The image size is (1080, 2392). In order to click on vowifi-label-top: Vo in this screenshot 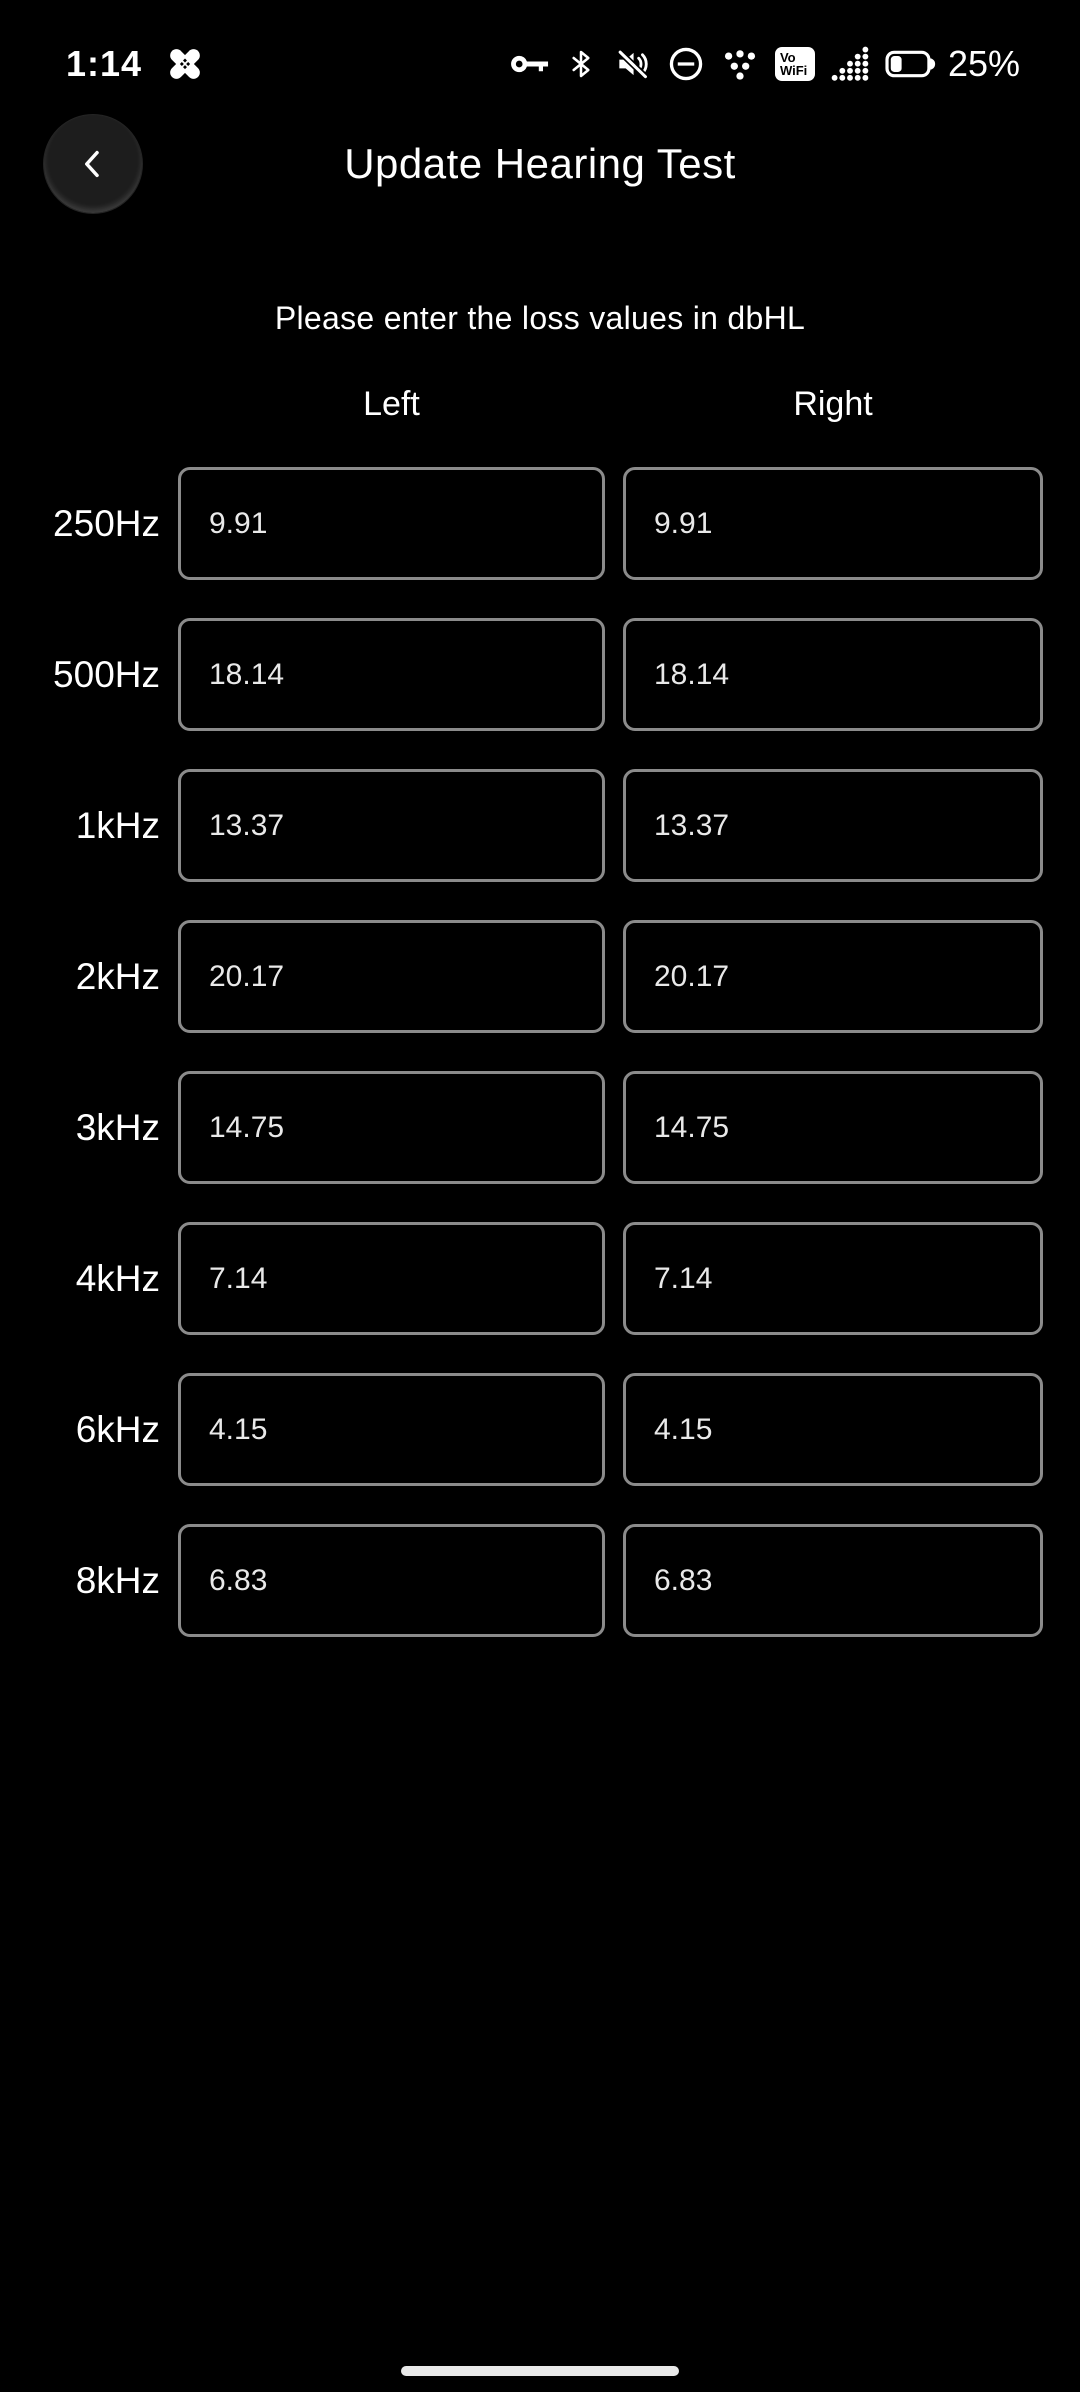, I will do `click(787, 57)`.